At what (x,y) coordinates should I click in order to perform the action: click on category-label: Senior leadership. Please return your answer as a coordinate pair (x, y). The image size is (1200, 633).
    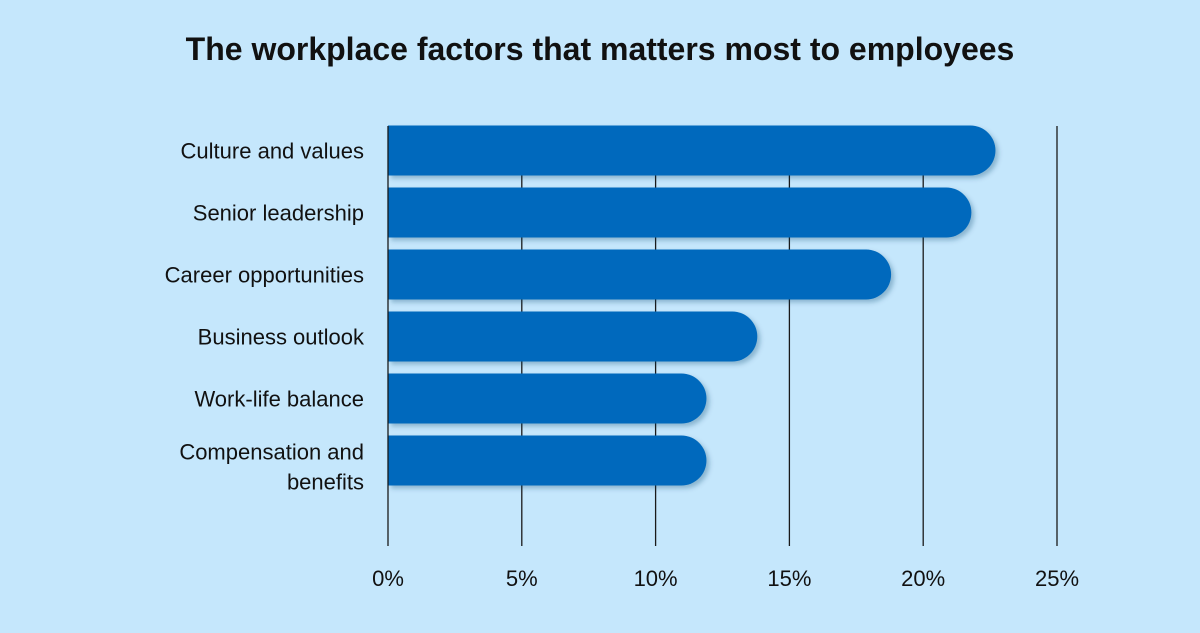
    Looking at the image, I should click on (278, 213).